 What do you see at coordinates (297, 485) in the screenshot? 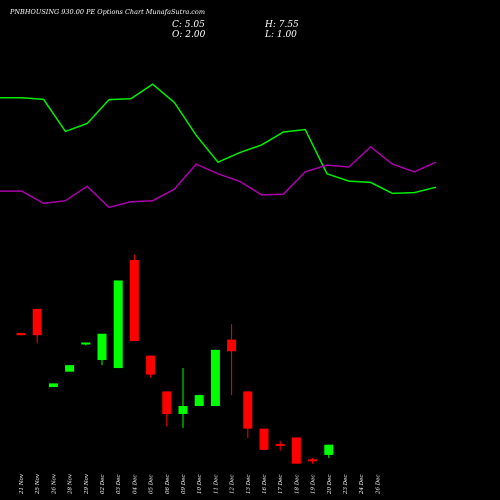
I see `x-tick-label: 18 Dec` at bounding box center [297, 485].